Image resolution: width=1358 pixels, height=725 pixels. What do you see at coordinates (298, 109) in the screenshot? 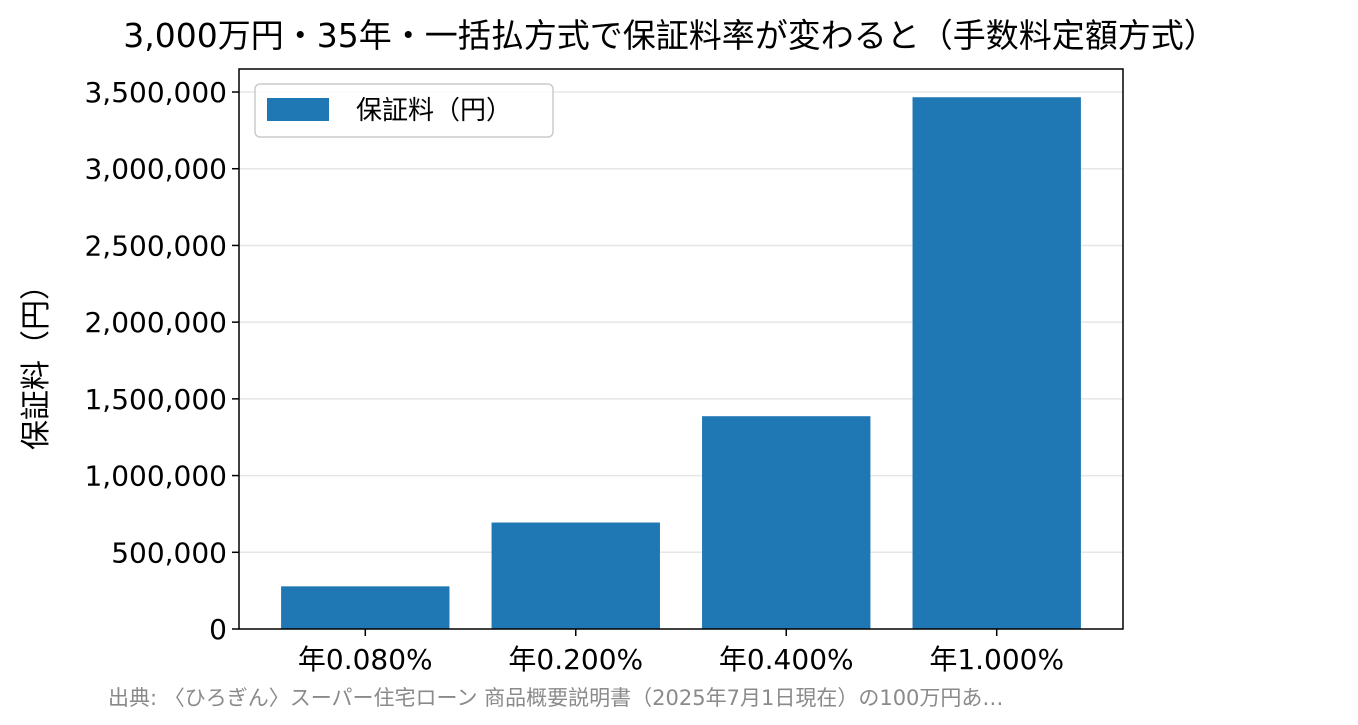
I see `legend-swatch` at bounding box center [298, 109].